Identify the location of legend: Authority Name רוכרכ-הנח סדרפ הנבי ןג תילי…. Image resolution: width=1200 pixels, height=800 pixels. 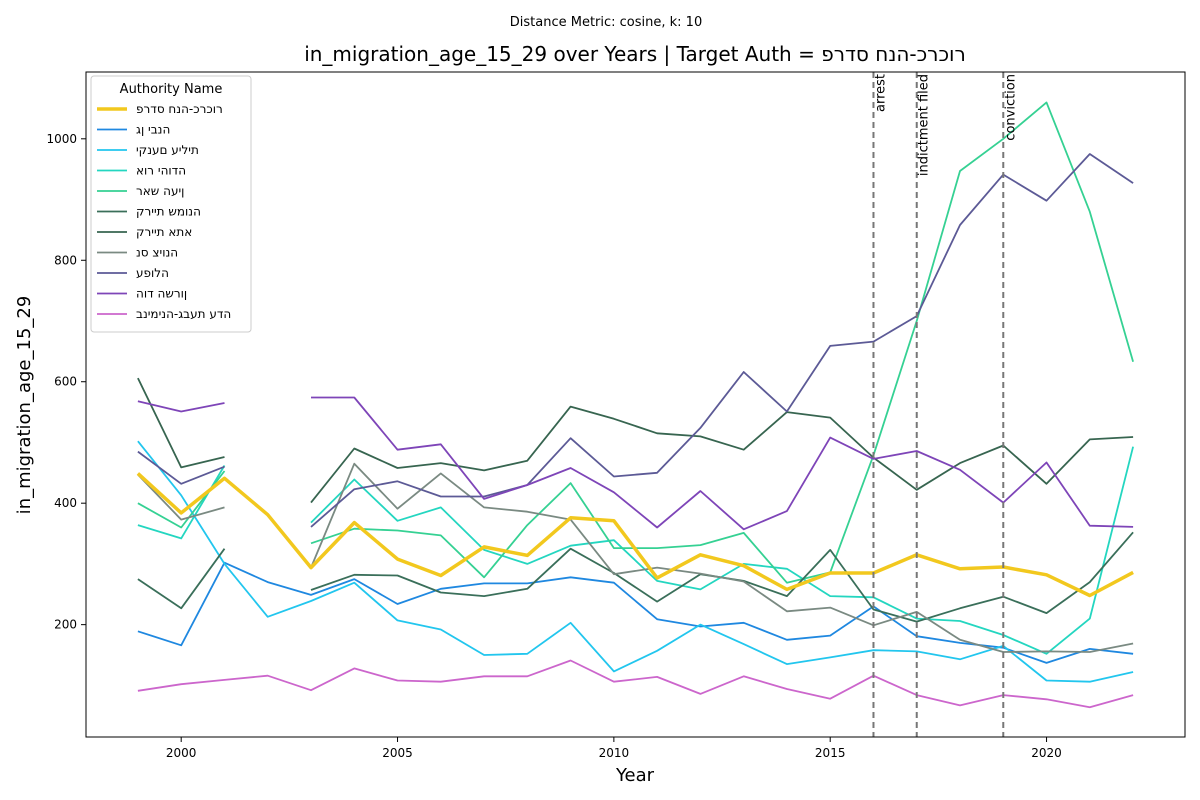
(171, 204).